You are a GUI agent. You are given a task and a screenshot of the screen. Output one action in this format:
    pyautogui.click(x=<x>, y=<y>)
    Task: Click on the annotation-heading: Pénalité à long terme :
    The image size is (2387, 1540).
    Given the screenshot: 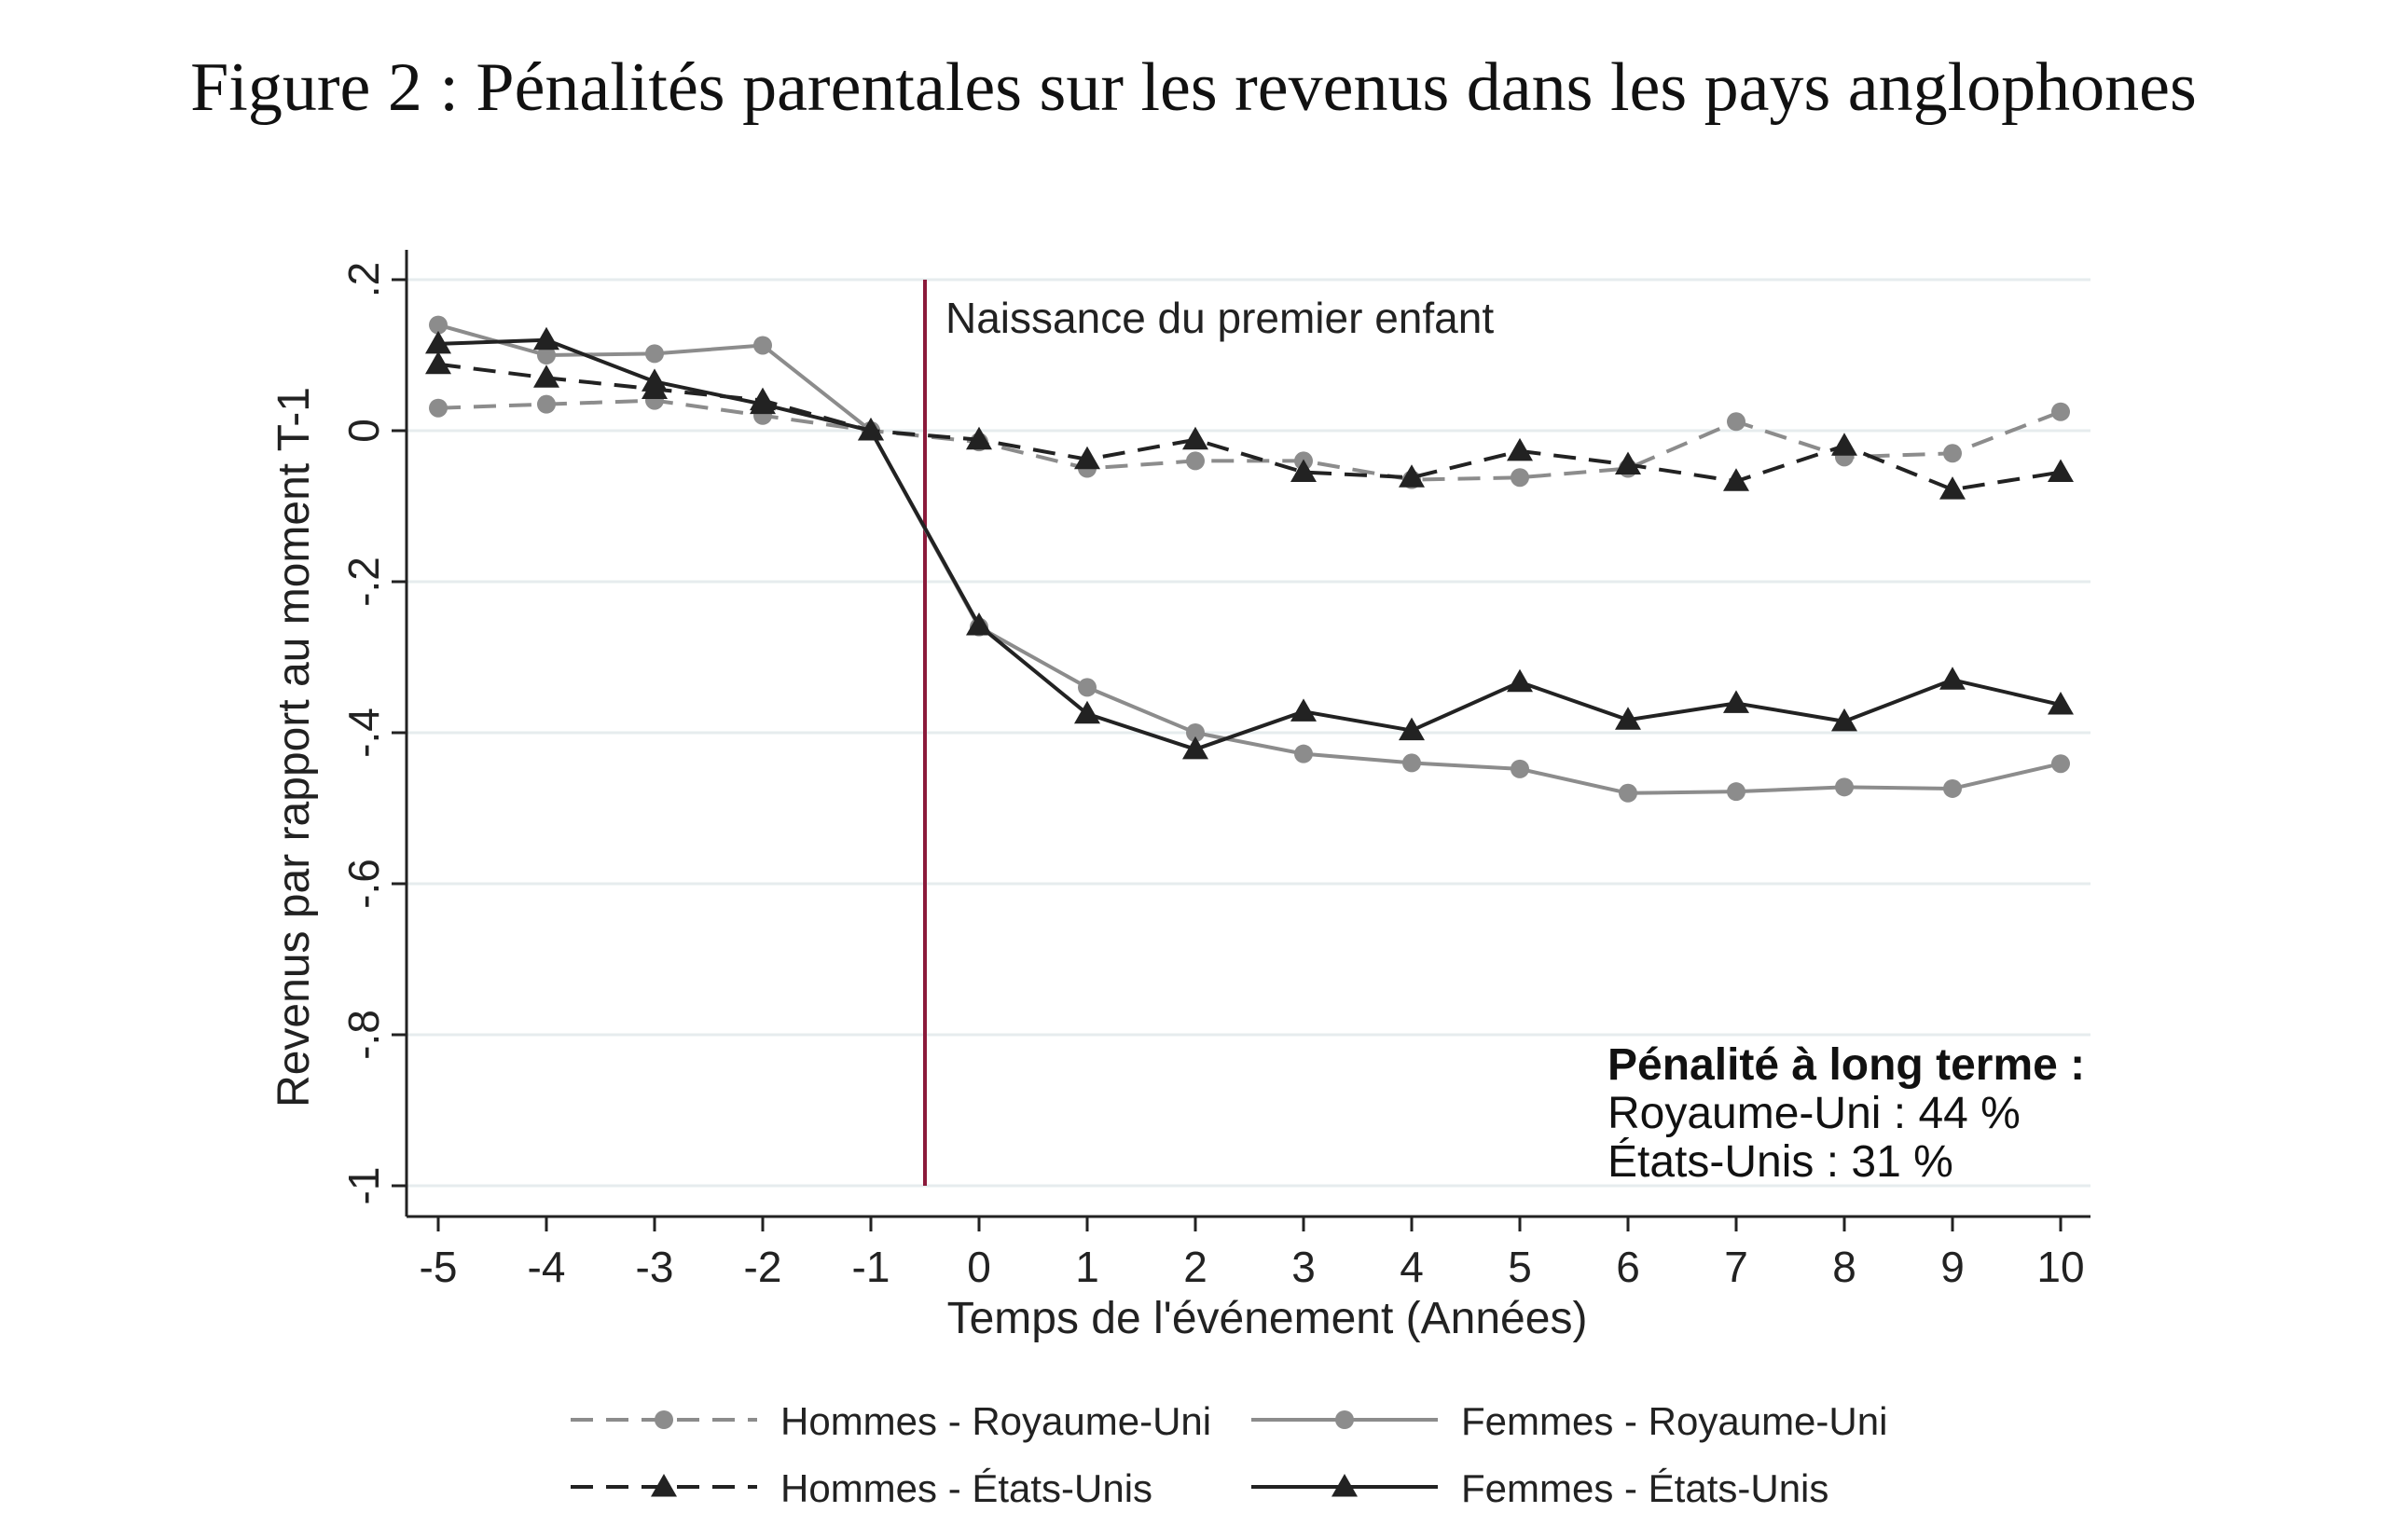 What is the action you would take?
    pyautogui.click(x=1846, y=1065)
    